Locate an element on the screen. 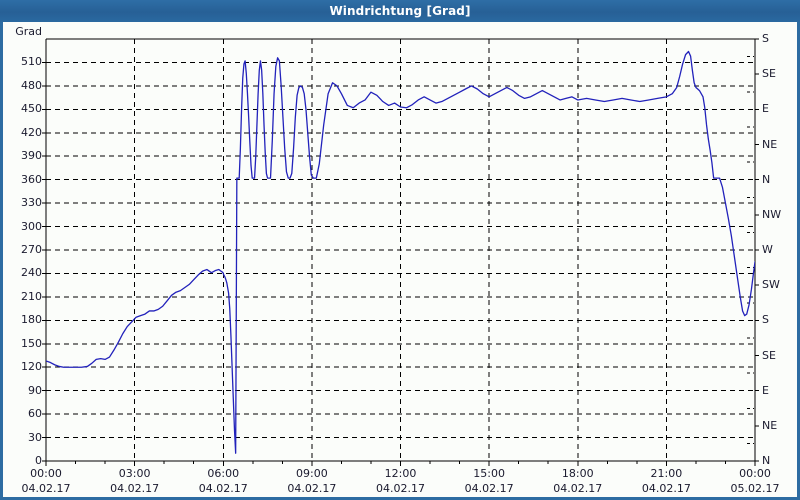 This screenshot has width=800, height=500. x-axis-time-label: 12:00 is located at coordinates (400, 473).